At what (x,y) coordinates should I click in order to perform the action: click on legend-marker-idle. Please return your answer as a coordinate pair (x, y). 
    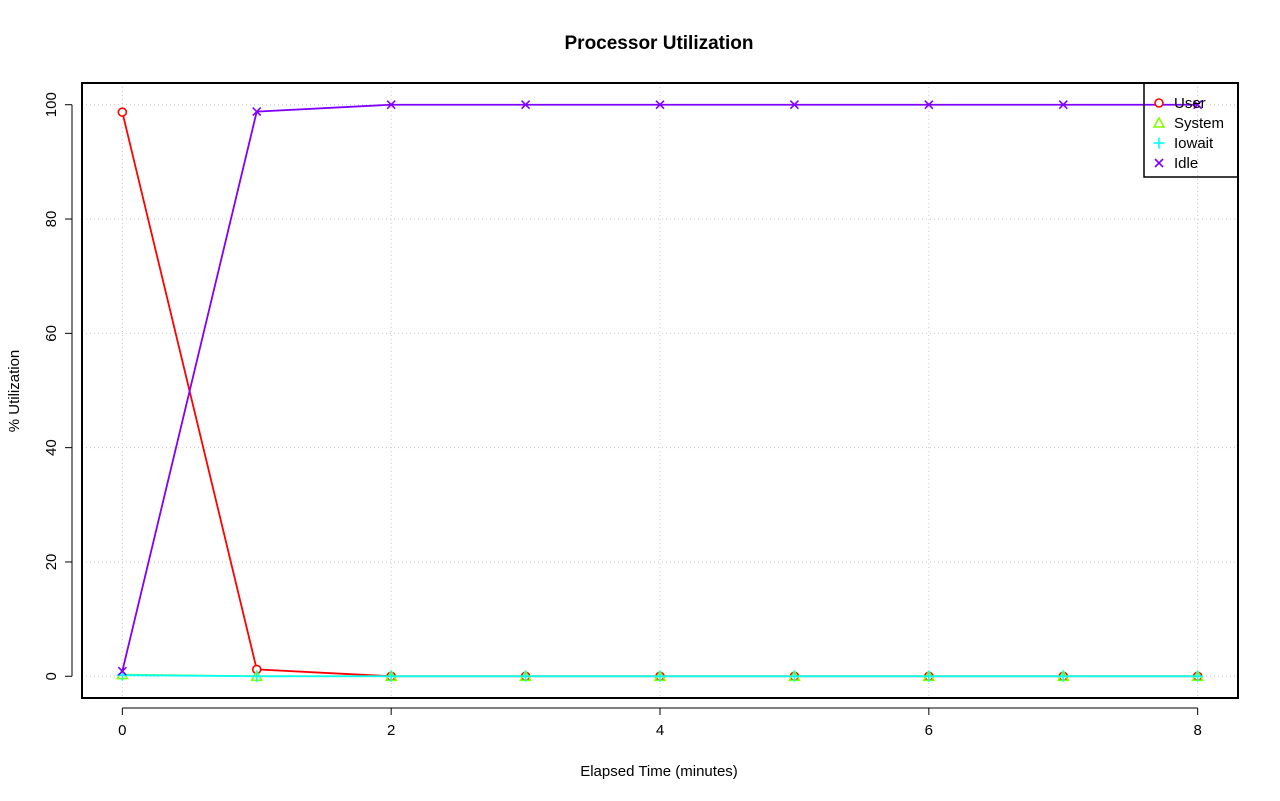
    Looking at the image, I should click on (1159, 163).